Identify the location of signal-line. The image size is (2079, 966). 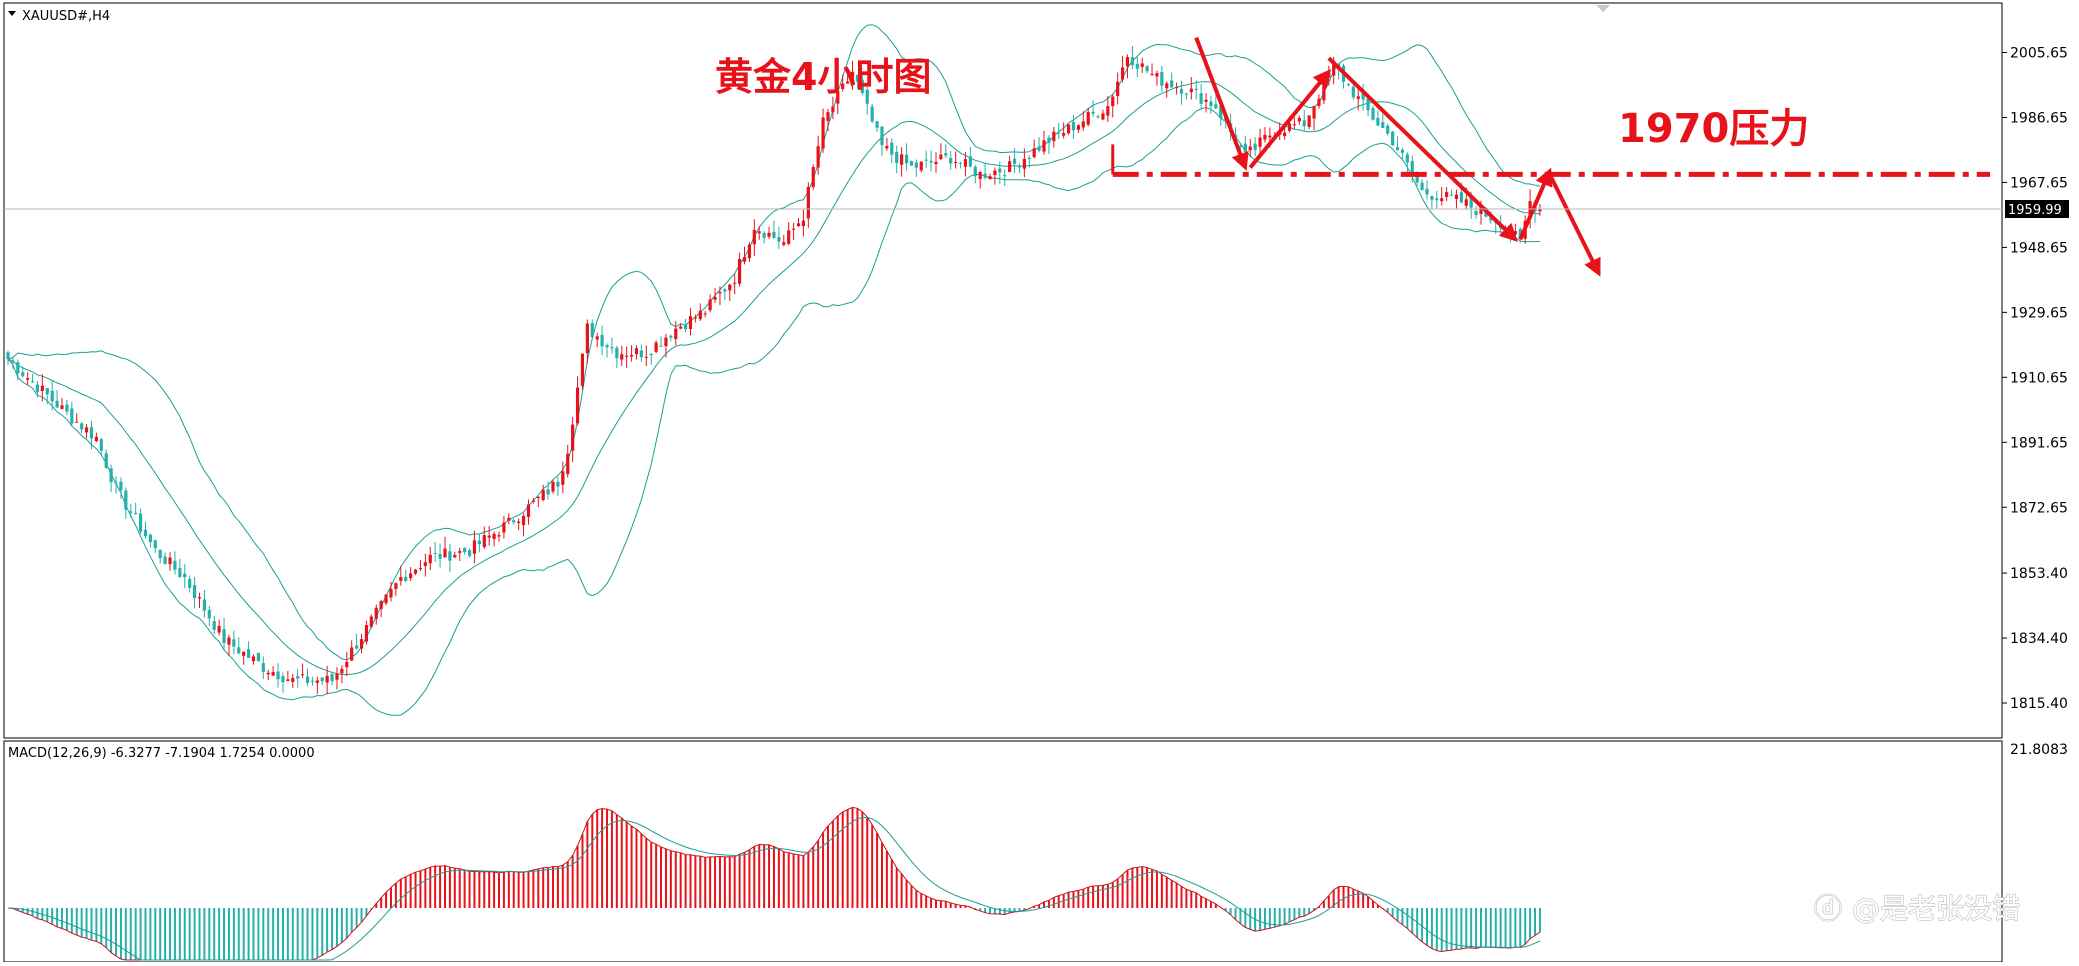
(774, 888).